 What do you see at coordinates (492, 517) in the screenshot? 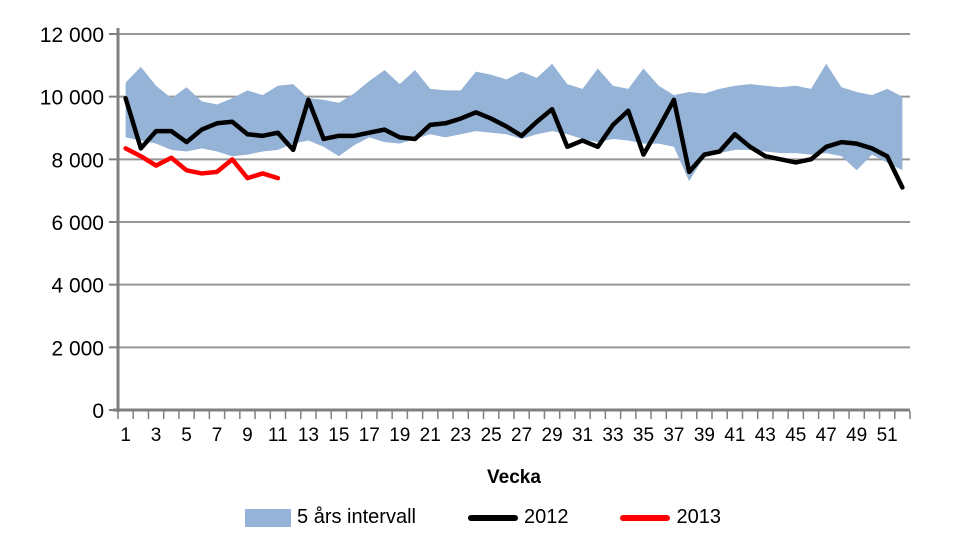
I see `line-swatch-2012-icon` at bounding box center [492, 517].